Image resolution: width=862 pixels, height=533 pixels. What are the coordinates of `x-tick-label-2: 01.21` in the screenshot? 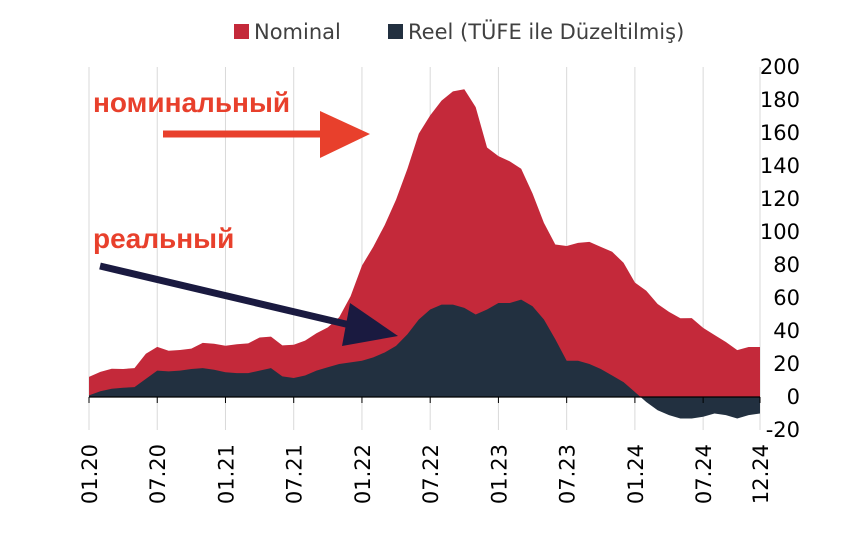 It's located at (226, 474).